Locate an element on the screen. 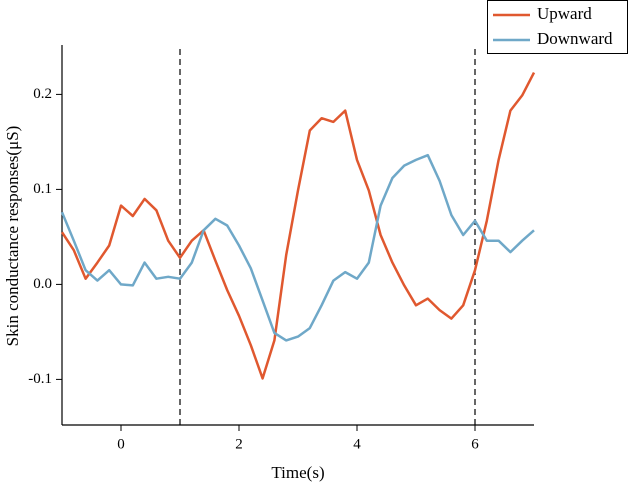  legend-label: Upward is located at coordinates (564, 13).